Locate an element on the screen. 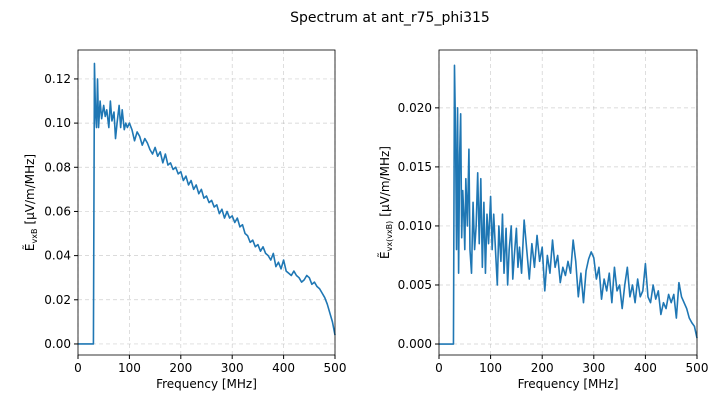  y-tick-label: 0.04 is located at coordinates (57, 256).